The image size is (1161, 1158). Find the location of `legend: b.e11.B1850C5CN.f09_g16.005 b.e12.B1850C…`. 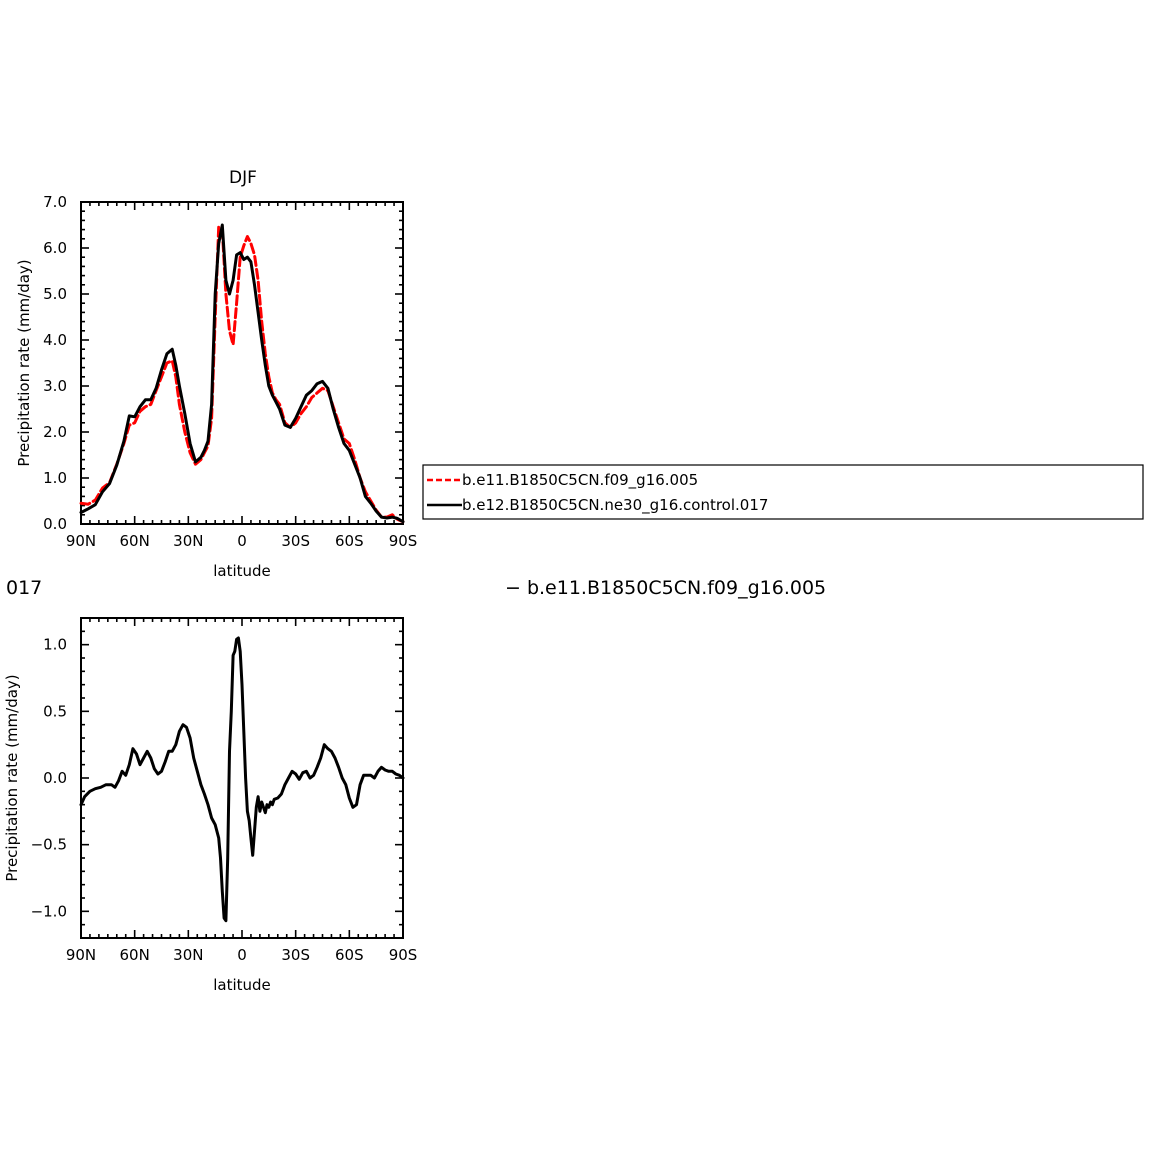

legend: b.e11.B1850C5CN.f09_g16.005 b.e12.B1850C… is located at coordinates (783, 492).